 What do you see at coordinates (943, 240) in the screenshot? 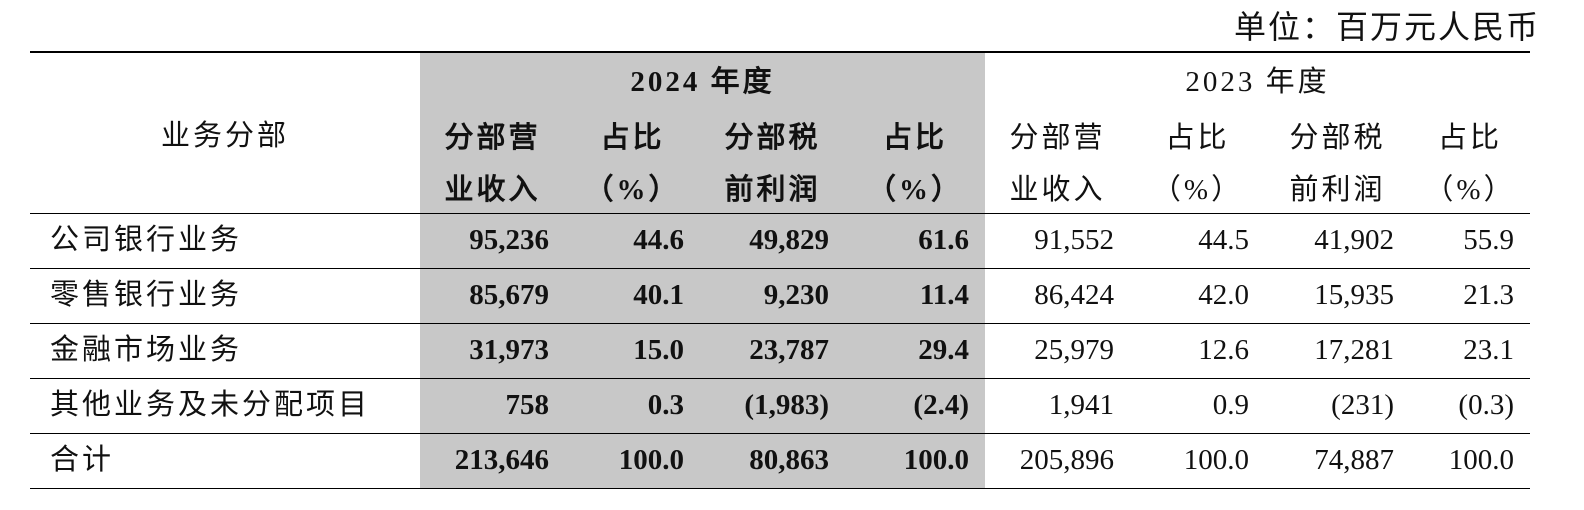
I see `cell-value: 61.6` at bounding box center [943, 240].